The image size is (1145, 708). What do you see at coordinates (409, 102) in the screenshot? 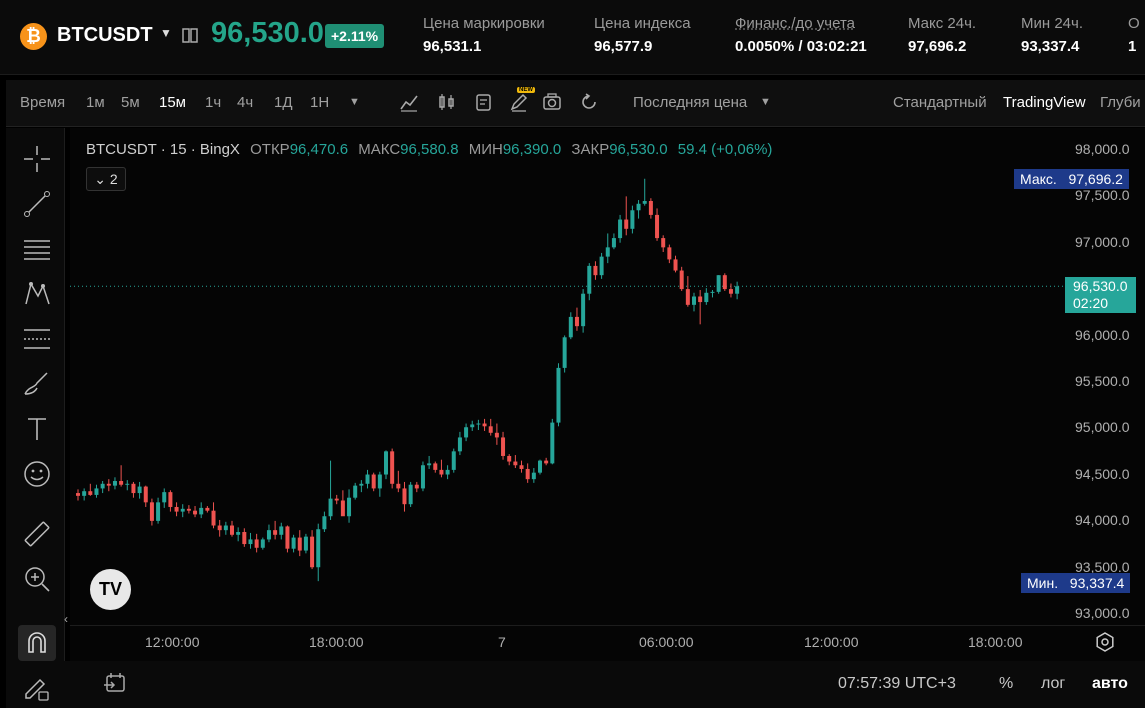
I see `indicators-icon` at bounding box center [409, 102].